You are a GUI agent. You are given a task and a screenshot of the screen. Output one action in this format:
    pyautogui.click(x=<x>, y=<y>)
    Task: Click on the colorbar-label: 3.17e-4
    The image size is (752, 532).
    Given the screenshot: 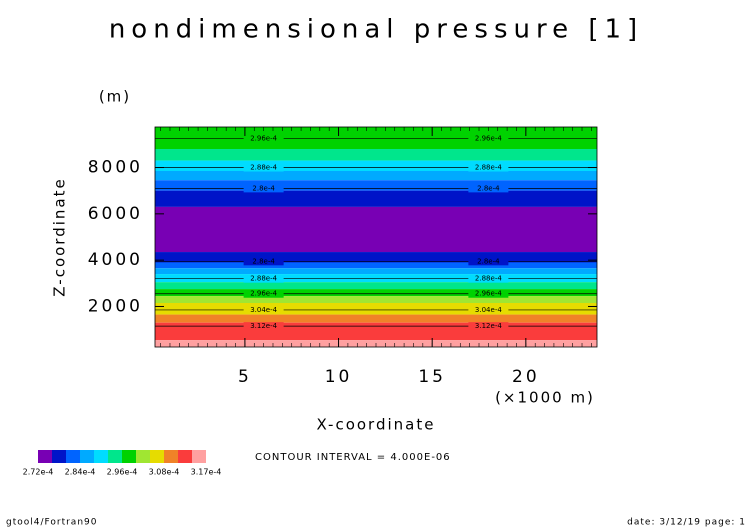 What is the action you would take?
    pyautogui.click(x=206, y=472)
    